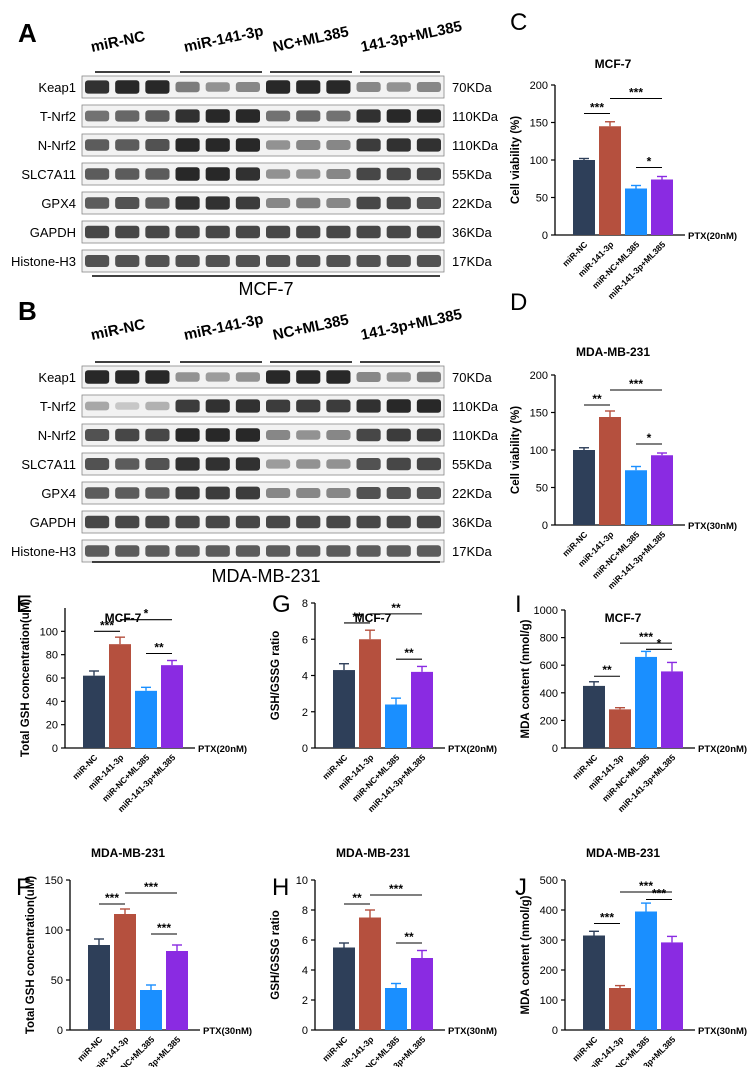 The width and height of the screenshot is (751, 1067). What do you see at coordinates (613, 64) in the screenshot?
I see `chart-title: MCF-7` at bounding box center [613, 64].